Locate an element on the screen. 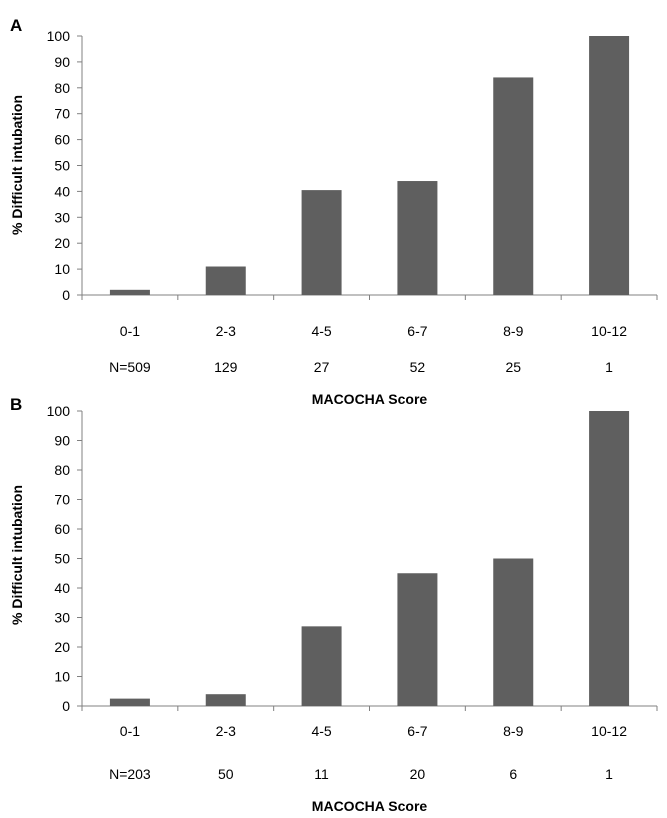 This screenshot has height=818, width=667. n-label: 6 is located at coordinates (513, 774).